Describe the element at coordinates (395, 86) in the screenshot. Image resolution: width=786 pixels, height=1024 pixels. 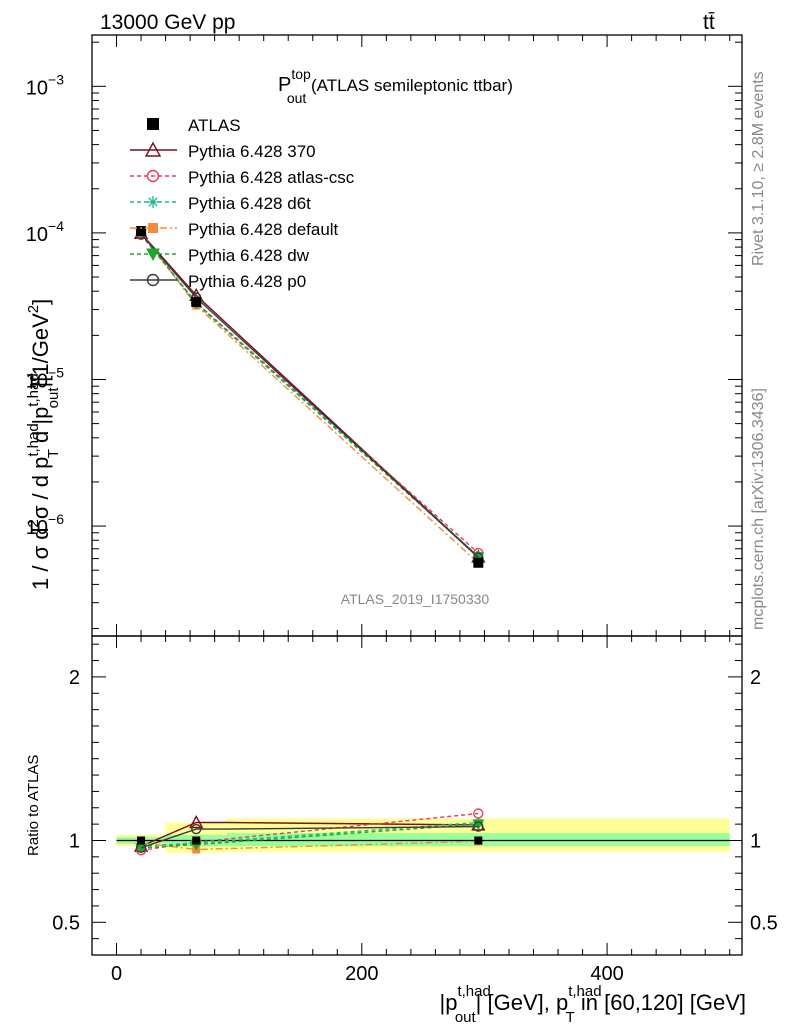
I see `plot-title: Ptop out (ATLAS semileptonic ttbar)` at that location.